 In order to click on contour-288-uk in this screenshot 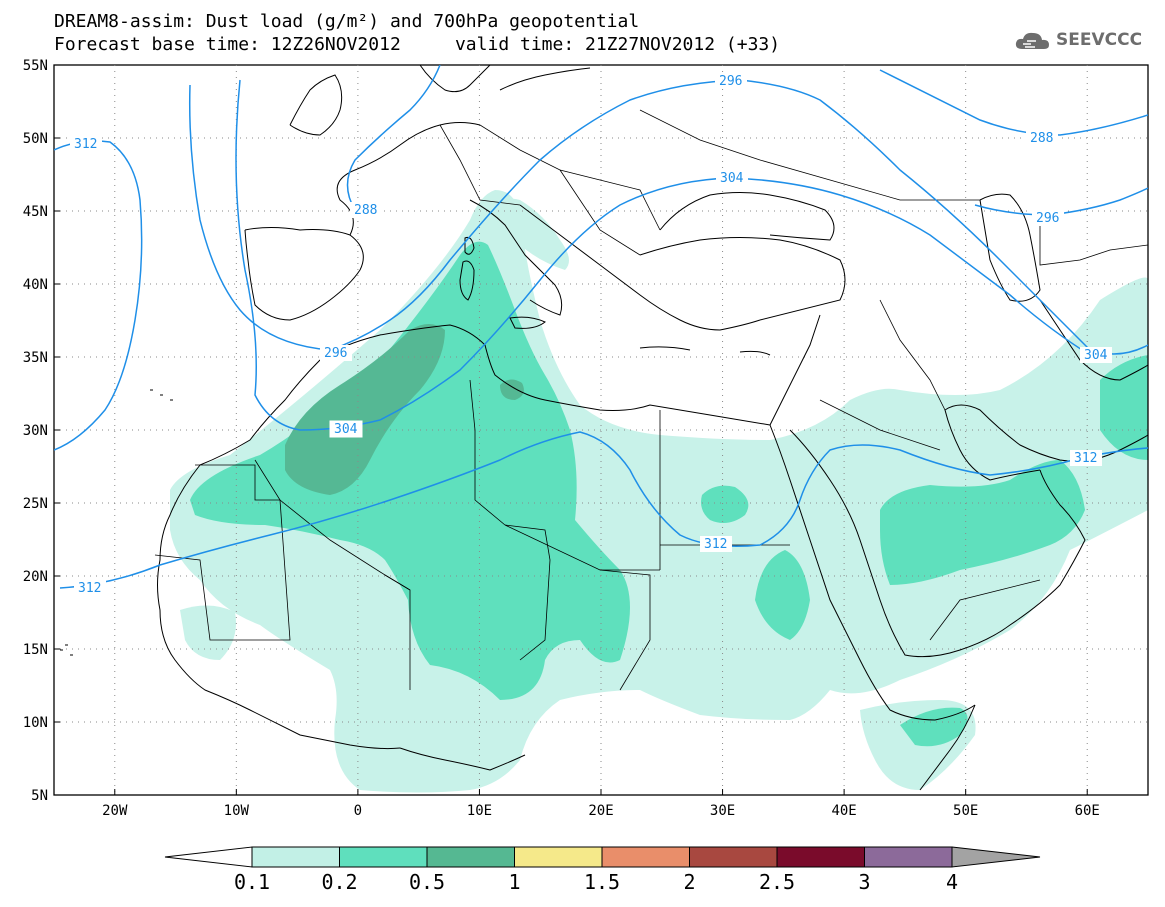, I will do `click(393, 138)`.